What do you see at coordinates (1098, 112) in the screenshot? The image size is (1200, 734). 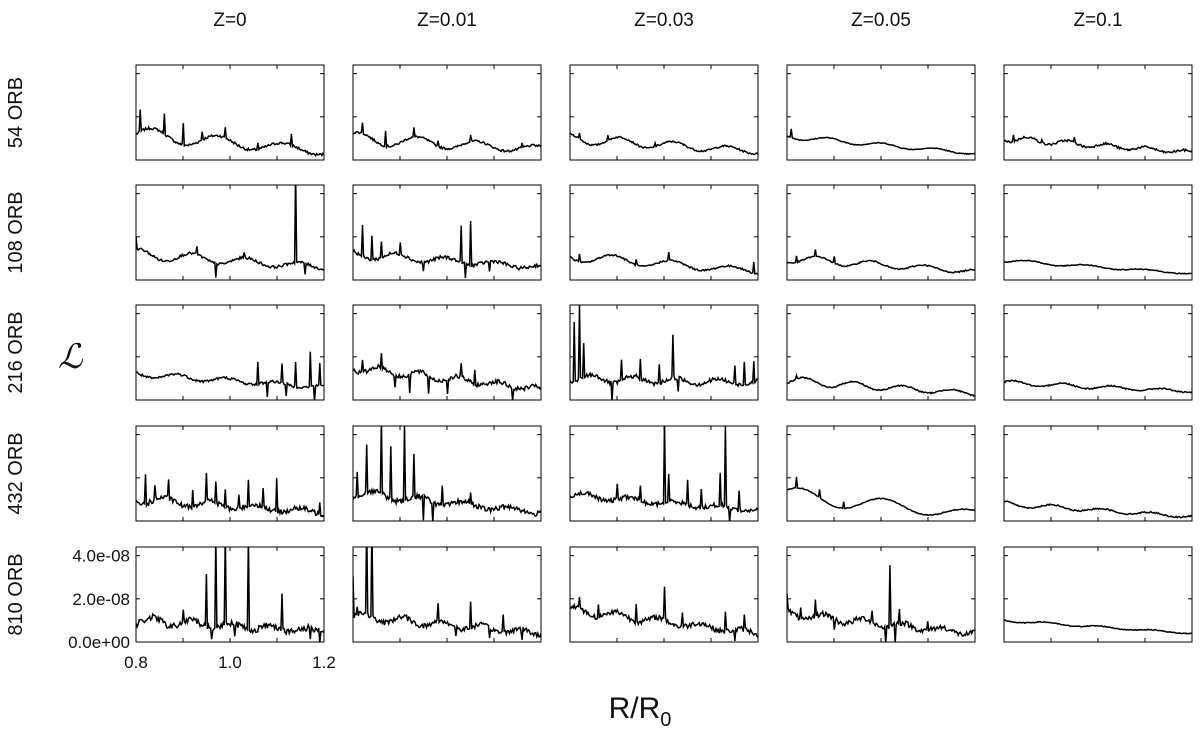 I see `panel-r1-c5` at bounding box center [1098, 112].